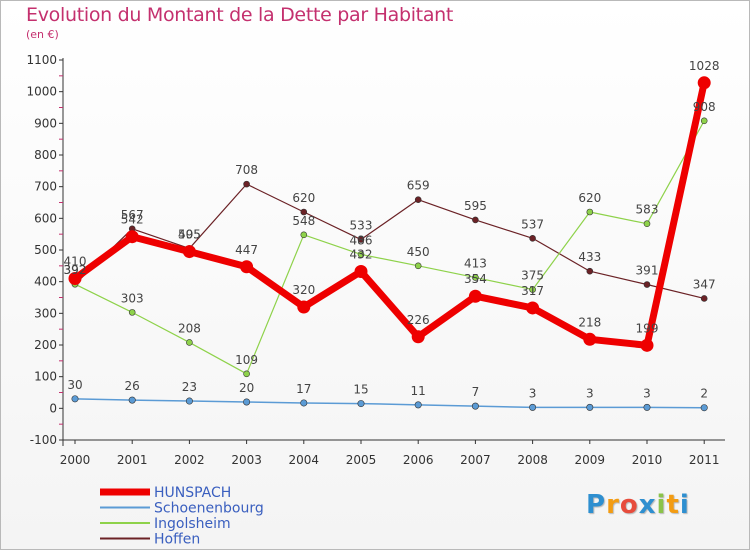 The width and height of the screenshot is (750, 550). I want to click on data-label: 218, so click(589, 322).